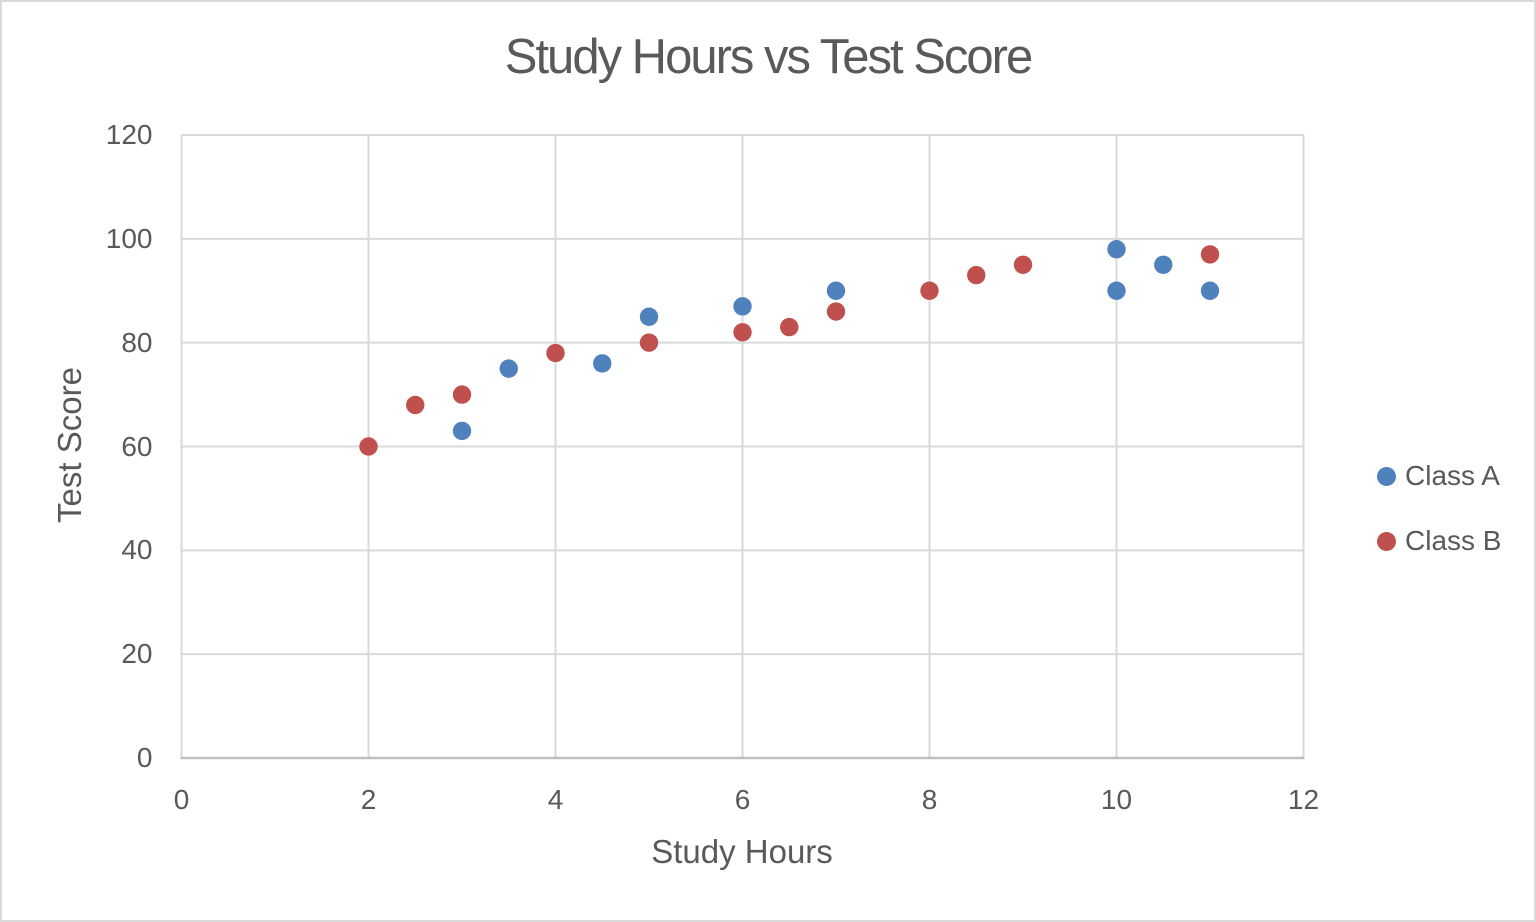  What do you see at coordinates (137, 654) in the screenshot?
I see `y-tick-label: 20` at bounding box center [137, 654].